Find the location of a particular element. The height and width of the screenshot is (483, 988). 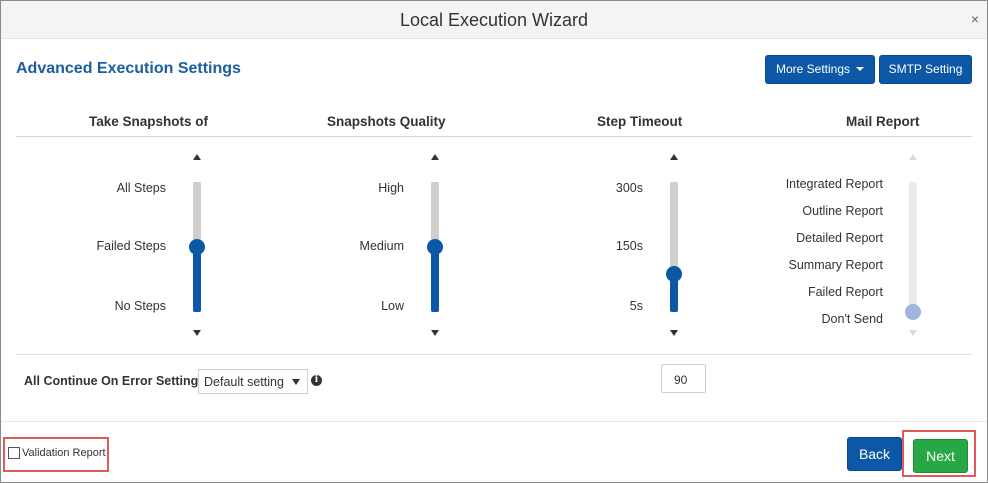

more-settings-label: More Settings is located at coordinates (813, 69).